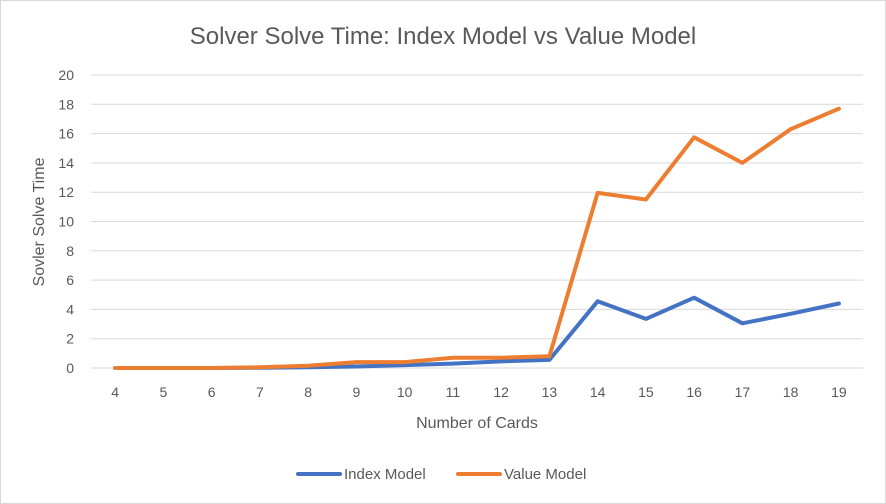  What do you see at coordinates (70, 368) in the screenshot?
I see `y-tick-label: 0` at bounding box center [70, 368].